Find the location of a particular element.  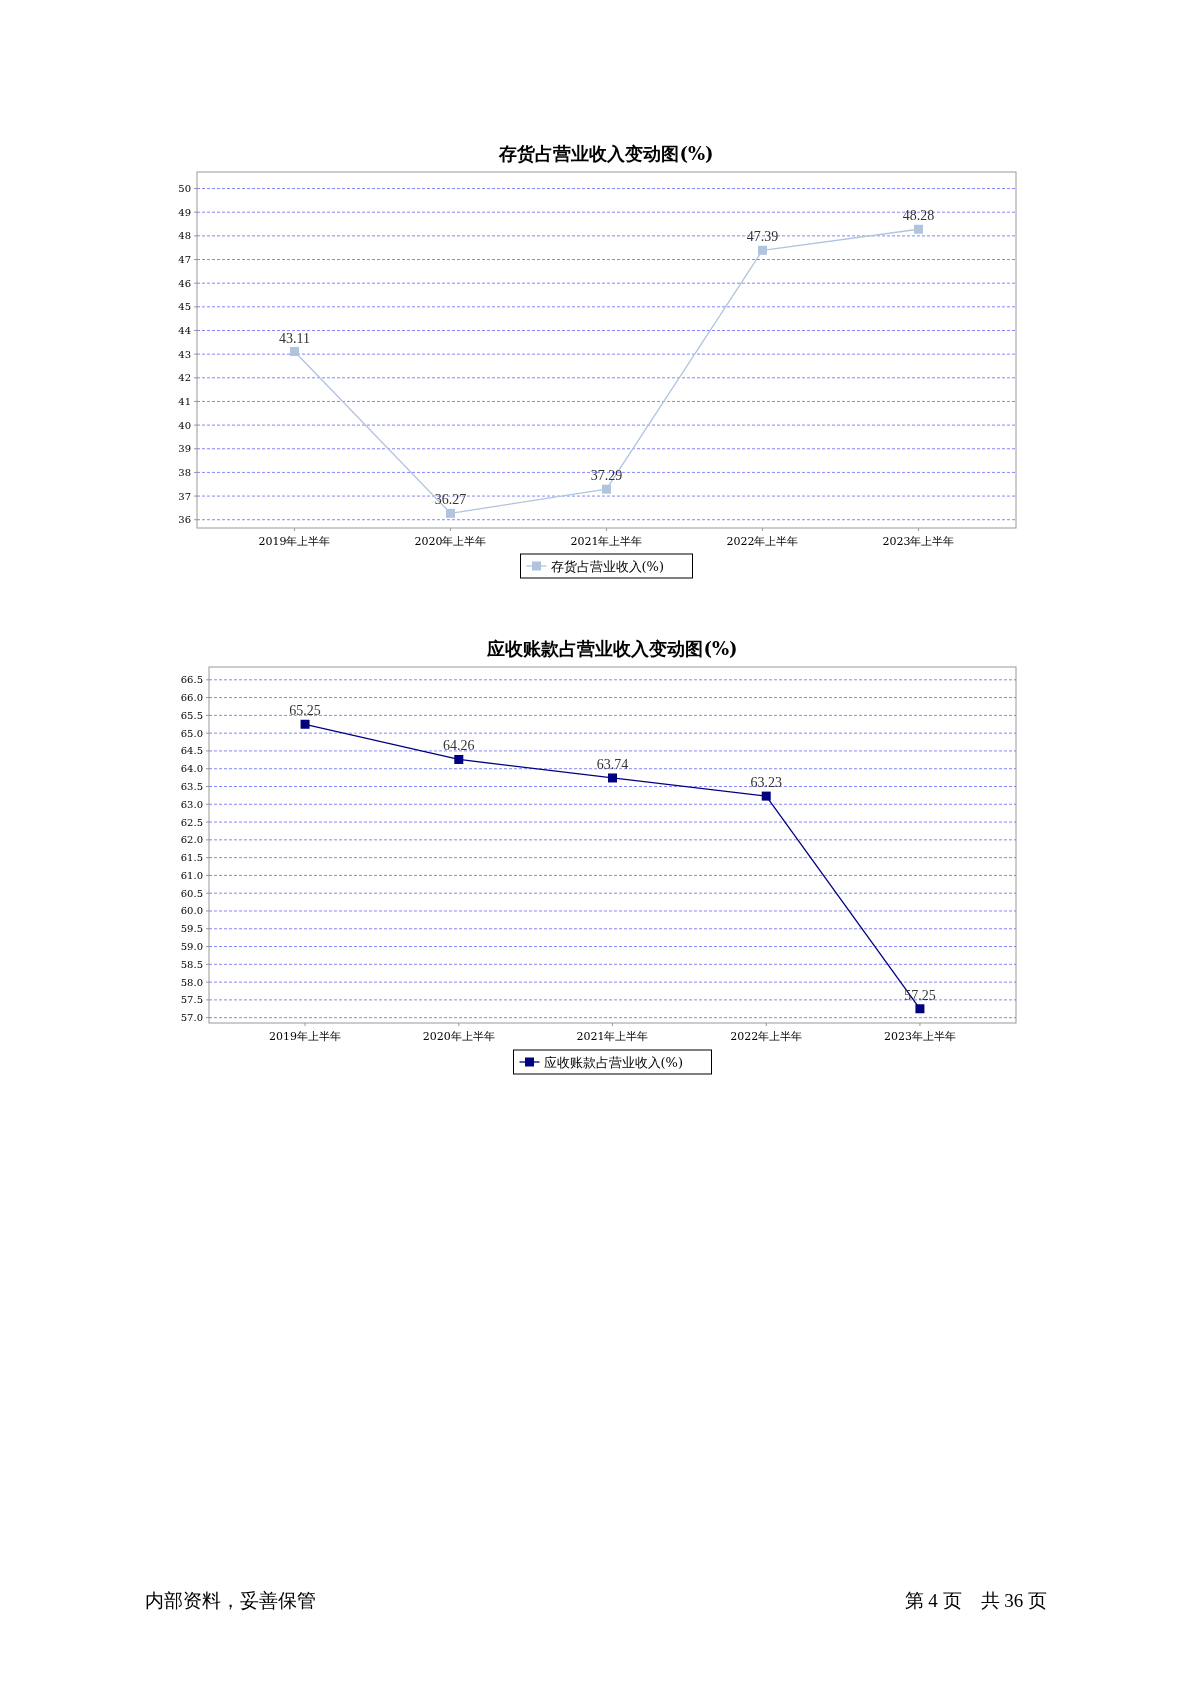

chart-title: 存货占营业收入变动图(%) is located at coordinates (606, 153).